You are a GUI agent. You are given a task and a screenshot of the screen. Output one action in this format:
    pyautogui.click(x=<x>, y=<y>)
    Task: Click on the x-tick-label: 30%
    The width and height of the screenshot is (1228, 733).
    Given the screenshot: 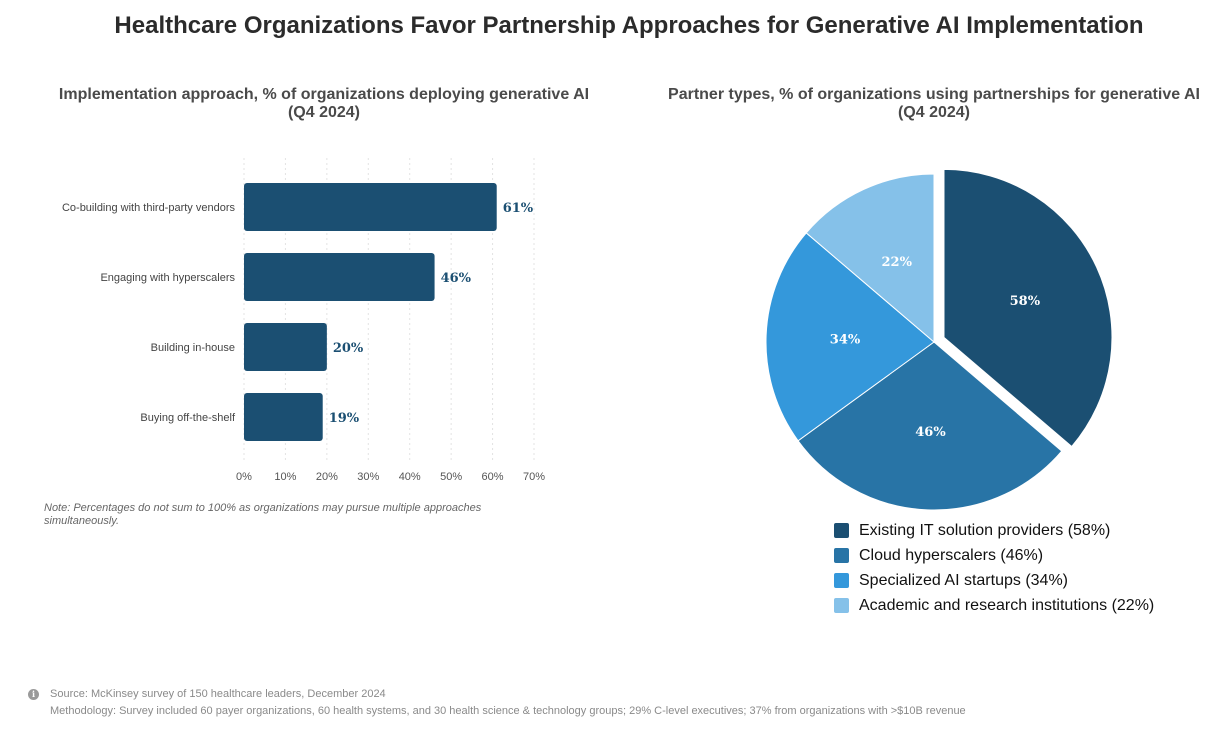 What is the action you would take?
    pyautogui.click(x=368, y=477)
    